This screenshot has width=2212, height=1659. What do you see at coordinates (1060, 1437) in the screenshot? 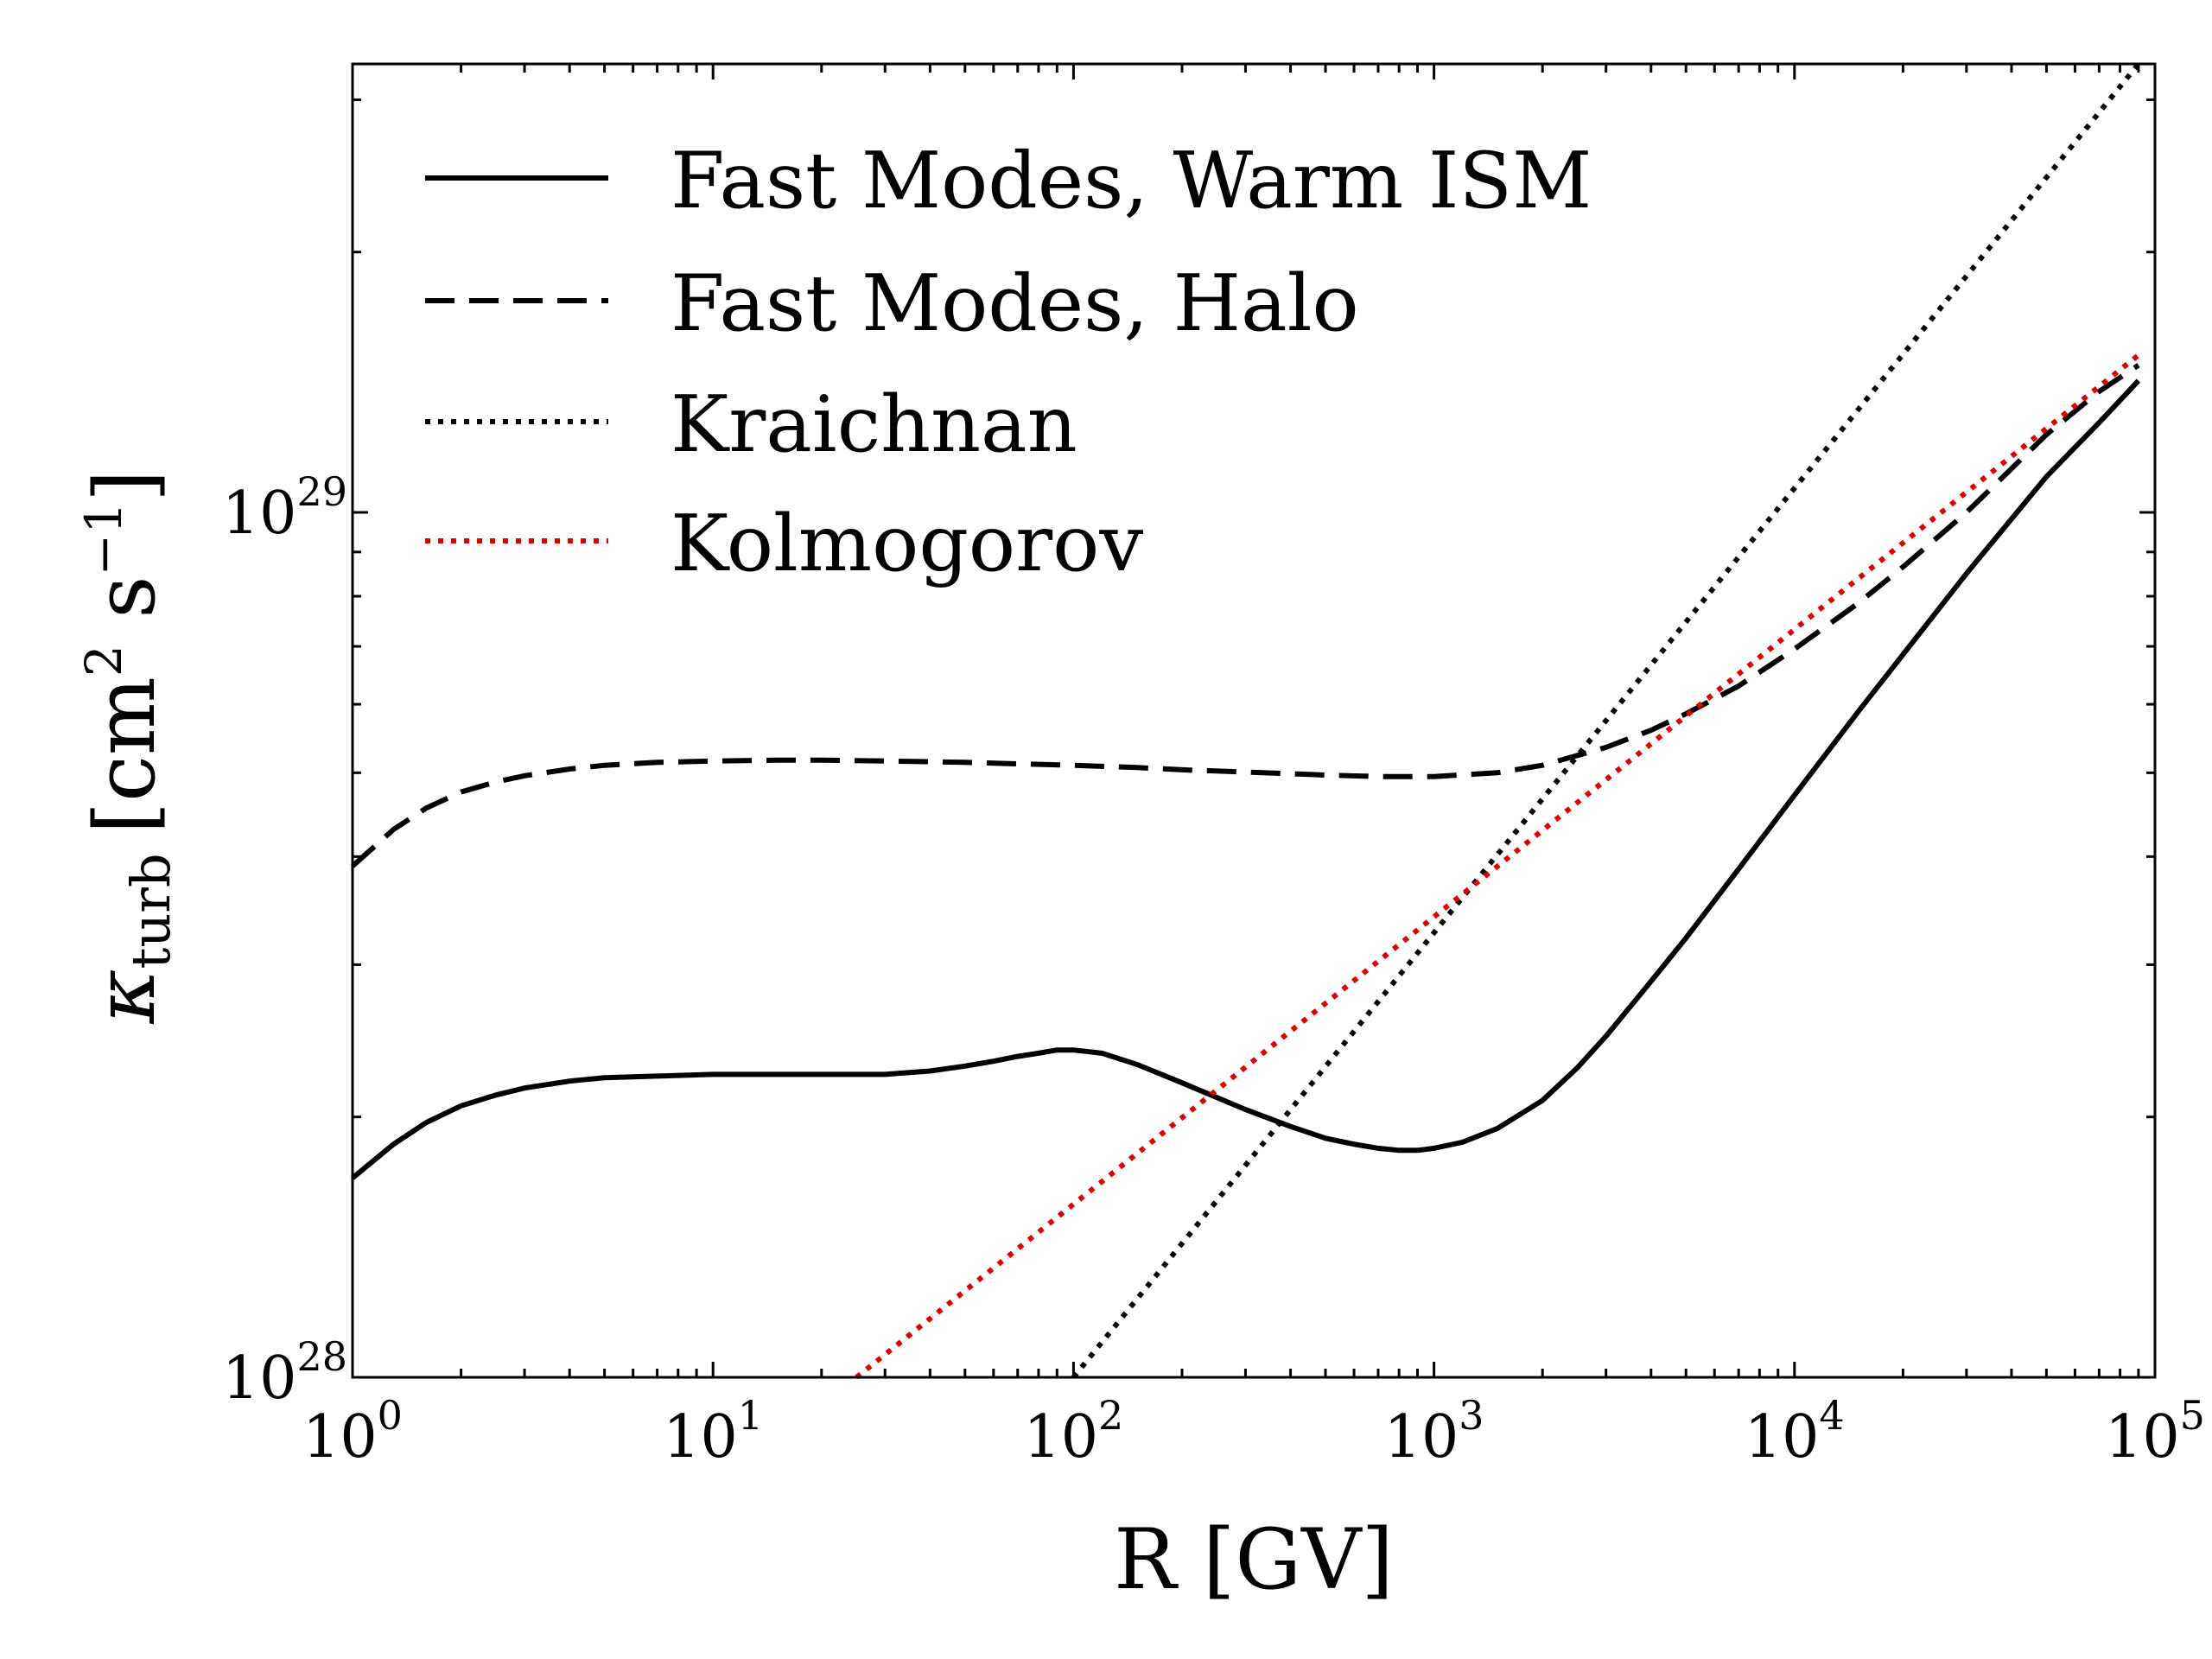
I see `x-tick-label-2-base: 10` at bounding box center [1060, 1437].